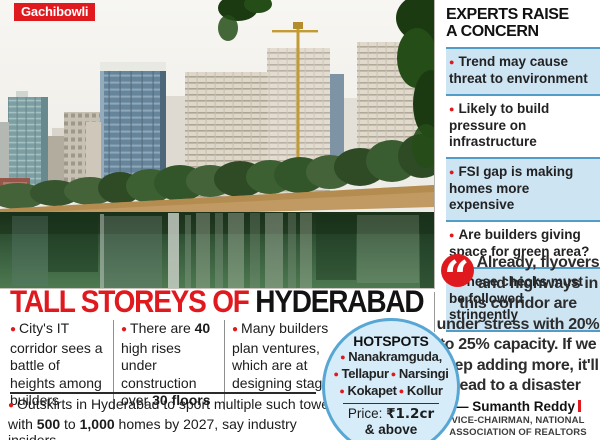  I want to click on page-title: TALL STOREYS OF HYDERABAD, so click(217, 302).